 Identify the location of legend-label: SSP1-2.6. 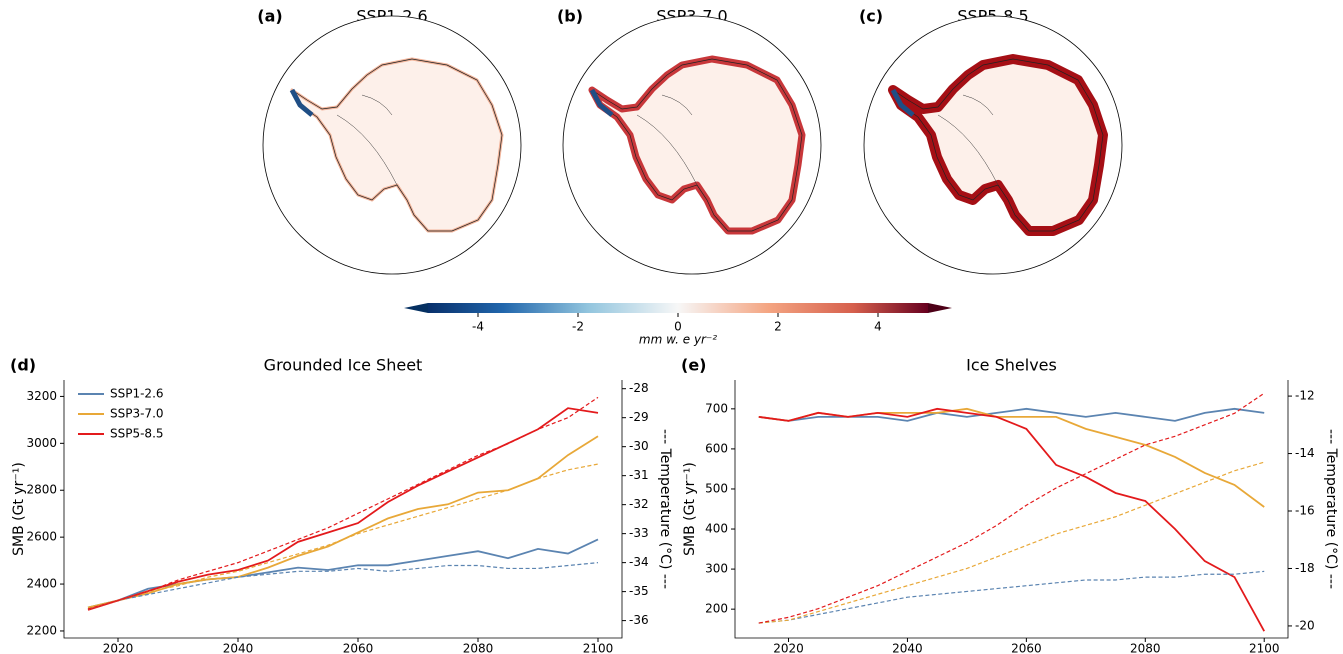
(137, 394).